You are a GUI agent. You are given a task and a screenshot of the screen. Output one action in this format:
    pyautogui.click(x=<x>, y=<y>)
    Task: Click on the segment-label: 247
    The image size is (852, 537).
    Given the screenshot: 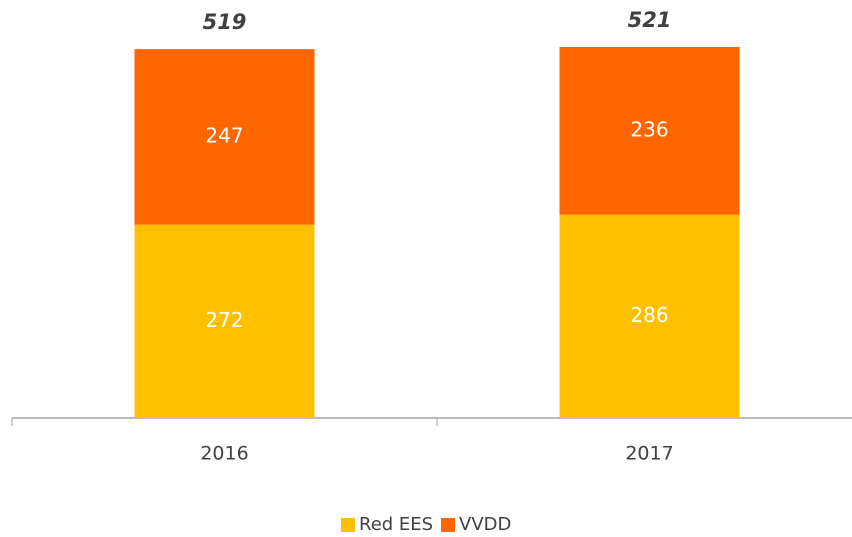 What is the action you would take?
    pyautogui.click(x=224, y=135)
    